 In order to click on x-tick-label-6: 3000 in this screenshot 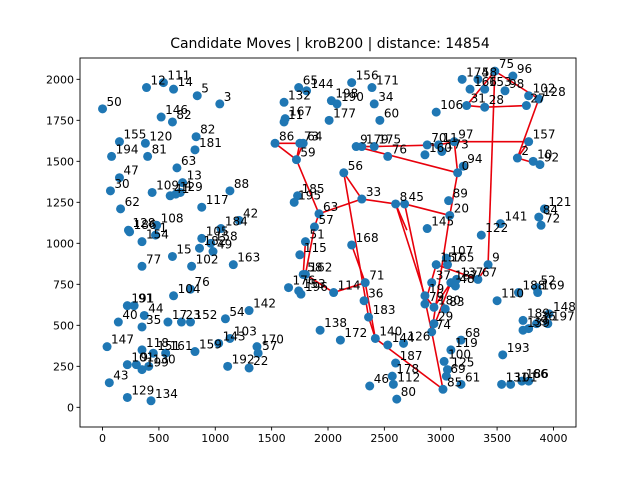, I will do `click(441, 438)`.